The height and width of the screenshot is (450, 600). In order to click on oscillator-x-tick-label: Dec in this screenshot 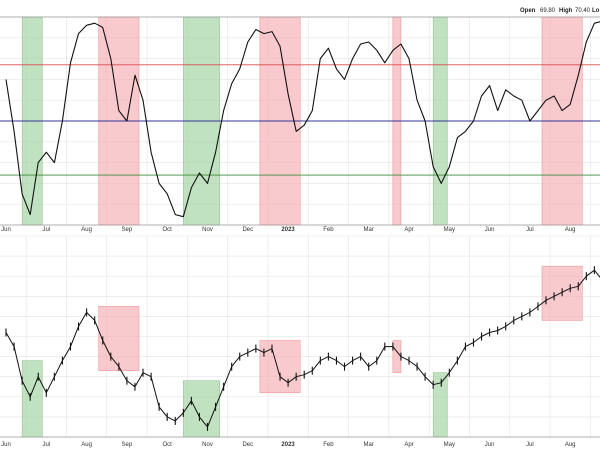, I will do `click(247, 230)`.